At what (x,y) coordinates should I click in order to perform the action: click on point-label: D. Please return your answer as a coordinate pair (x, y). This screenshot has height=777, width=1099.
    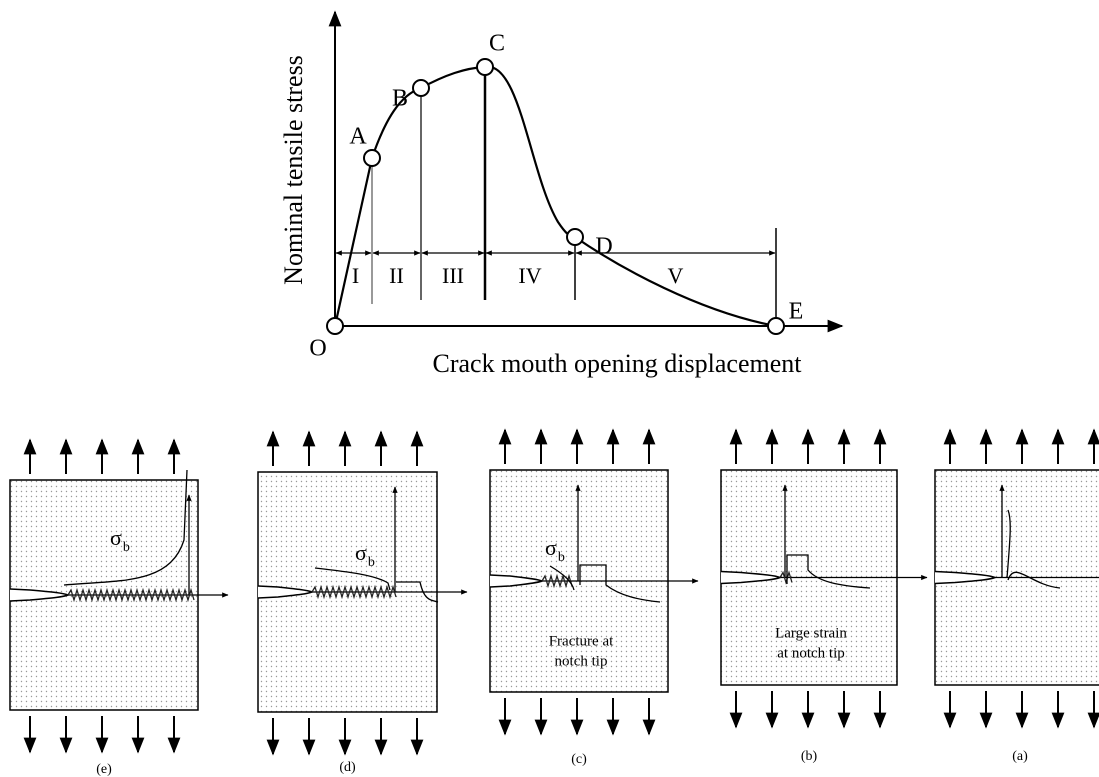
    Looking at the image, I should click on (603, 247).